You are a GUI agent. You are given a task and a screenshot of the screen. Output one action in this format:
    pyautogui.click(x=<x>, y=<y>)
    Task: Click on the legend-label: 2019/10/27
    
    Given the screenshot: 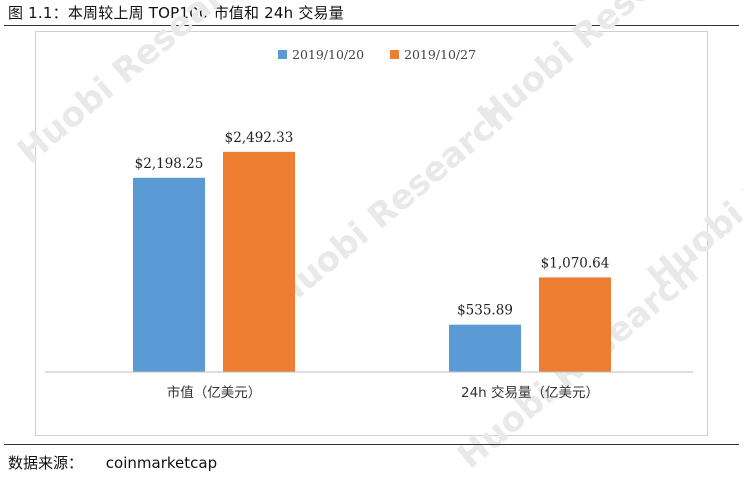 What is the action you would take?
    pyautogui.click(x=440, y=54)
    